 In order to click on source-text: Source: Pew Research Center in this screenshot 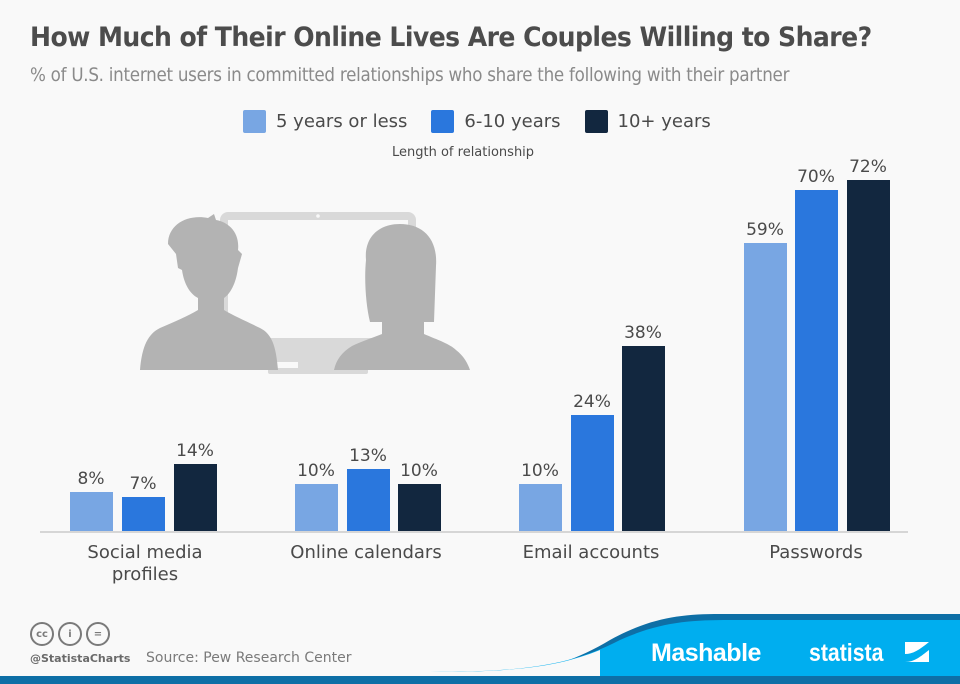, I will do `click(249, 658)`.